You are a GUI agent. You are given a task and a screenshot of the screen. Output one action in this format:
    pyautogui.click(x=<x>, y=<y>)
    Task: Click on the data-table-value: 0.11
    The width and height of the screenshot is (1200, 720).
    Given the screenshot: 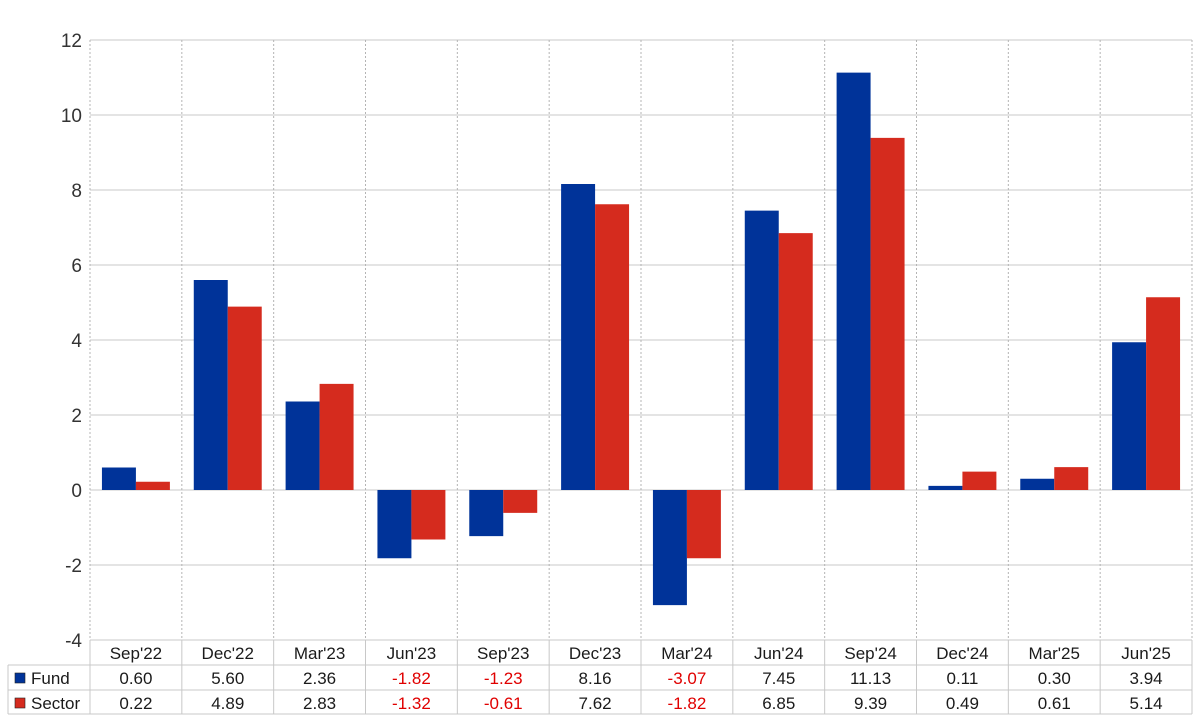 What is the action you would take?
    pyautogui.click(x=963, y=678)
    